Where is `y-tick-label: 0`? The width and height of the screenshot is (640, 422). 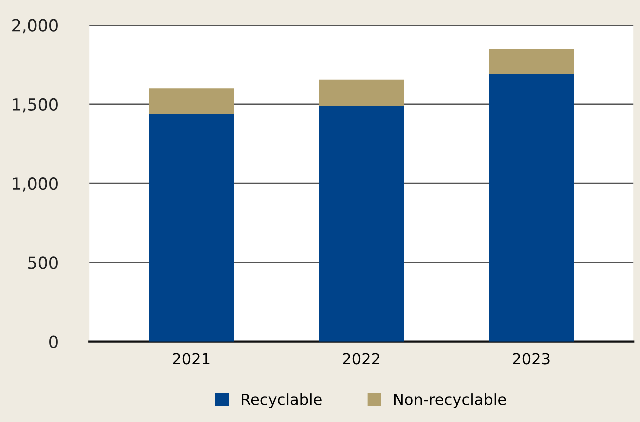
y-tick-label: 0 is located at coordinates (54, 342).